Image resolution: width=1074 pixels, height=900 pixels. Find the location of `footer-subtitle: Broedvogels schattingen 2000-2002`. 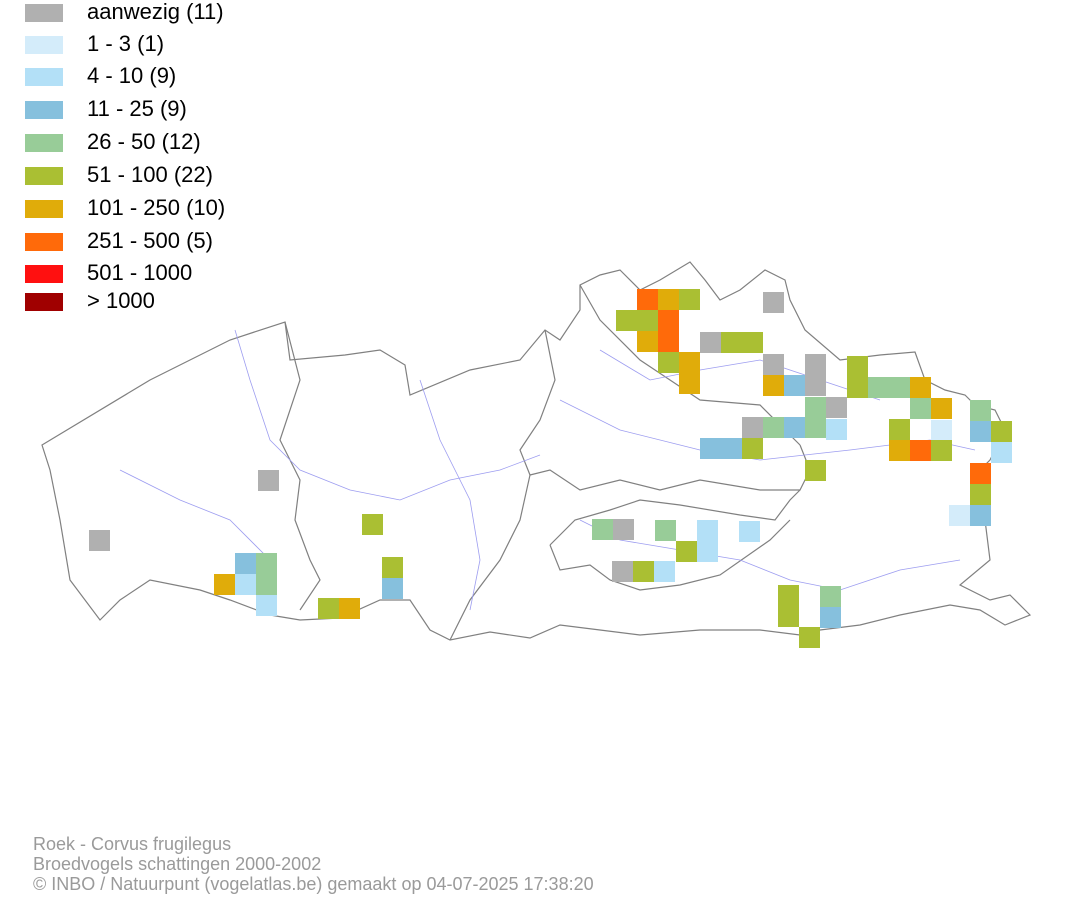

footer-subtitle: Broedvogels schattingen 2000-2002 is located at coordinates (177, 864).